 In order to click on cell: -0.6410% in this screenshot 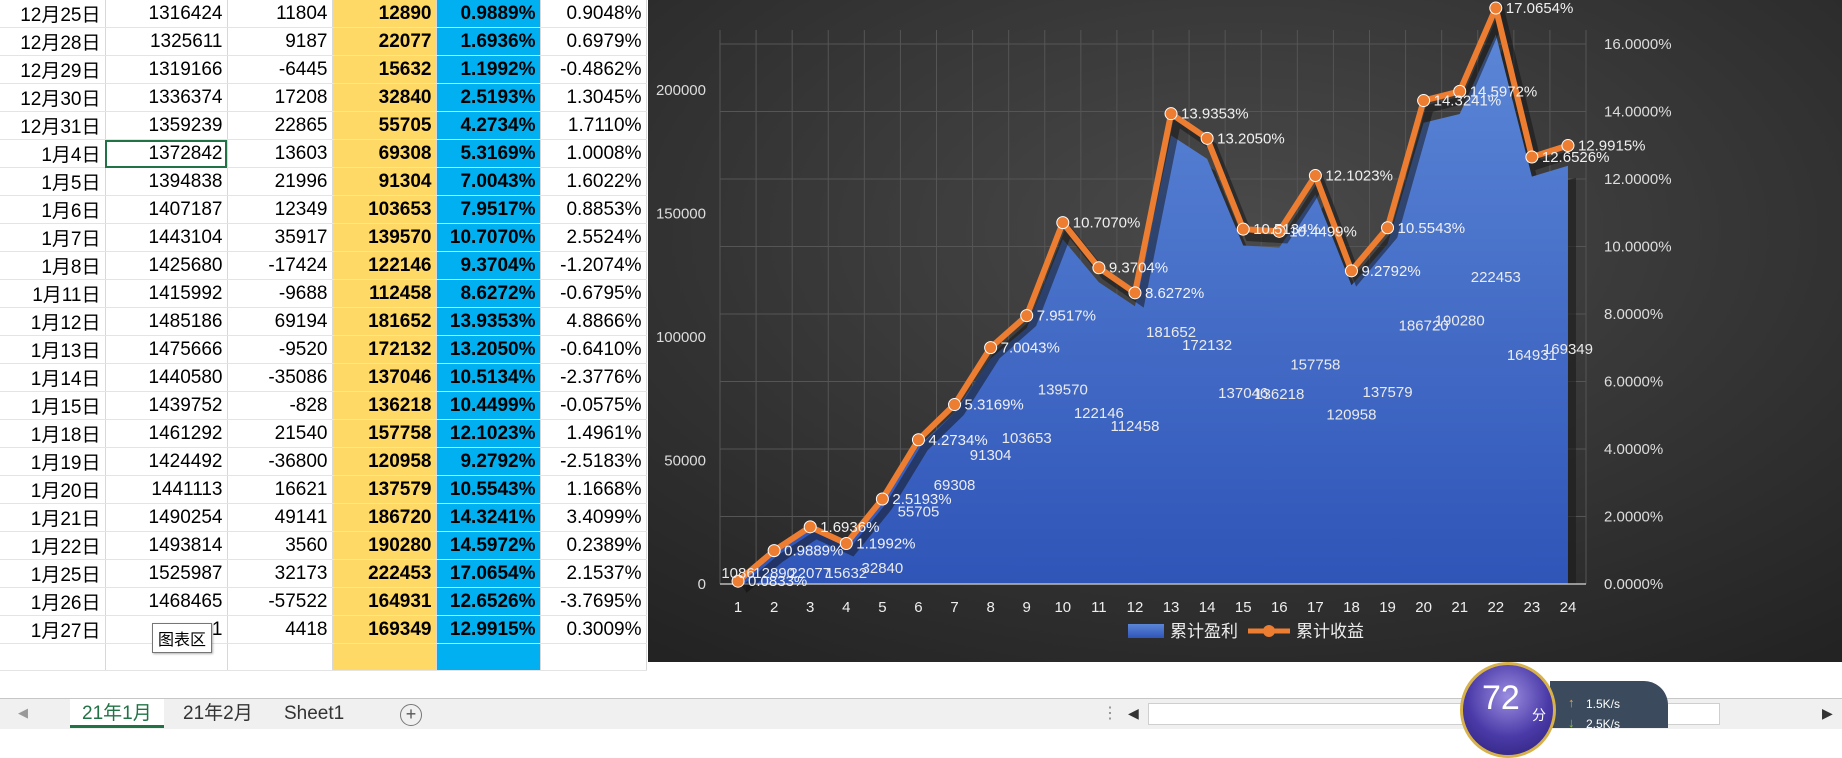, I will do `click(593, 349)`.